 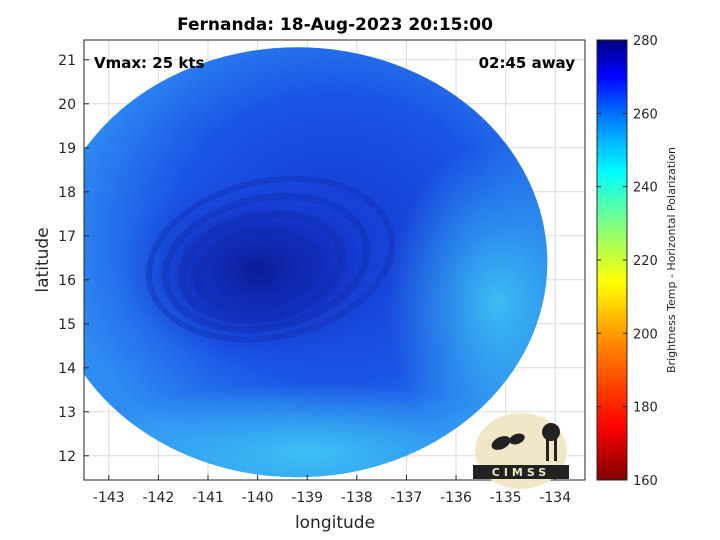 What do you see at coordinates (109, 498) in the screenshot?
I see `x-tick-label: -143` at bounding box center [109, 498].